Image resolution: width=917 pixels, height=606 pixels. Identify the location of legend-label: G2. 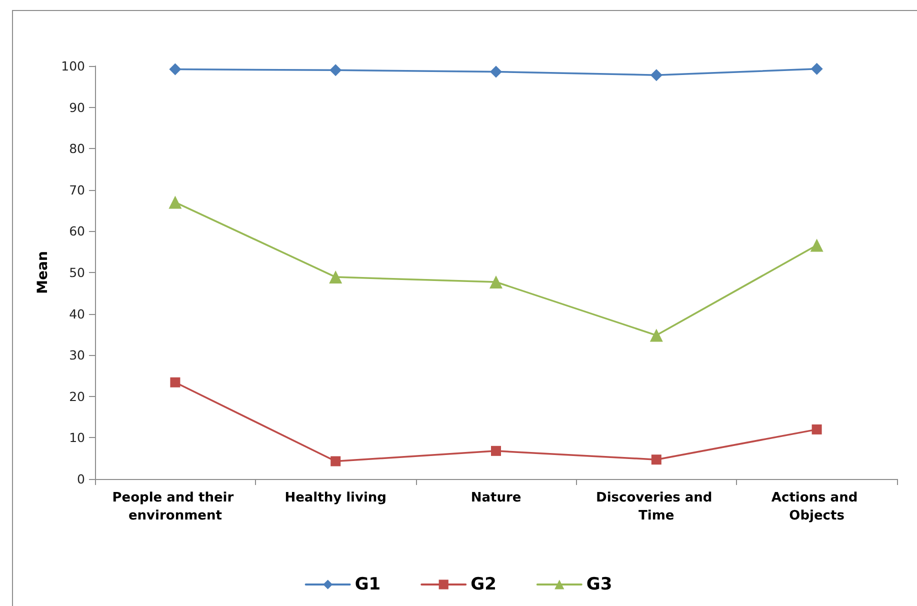
(483, 584).